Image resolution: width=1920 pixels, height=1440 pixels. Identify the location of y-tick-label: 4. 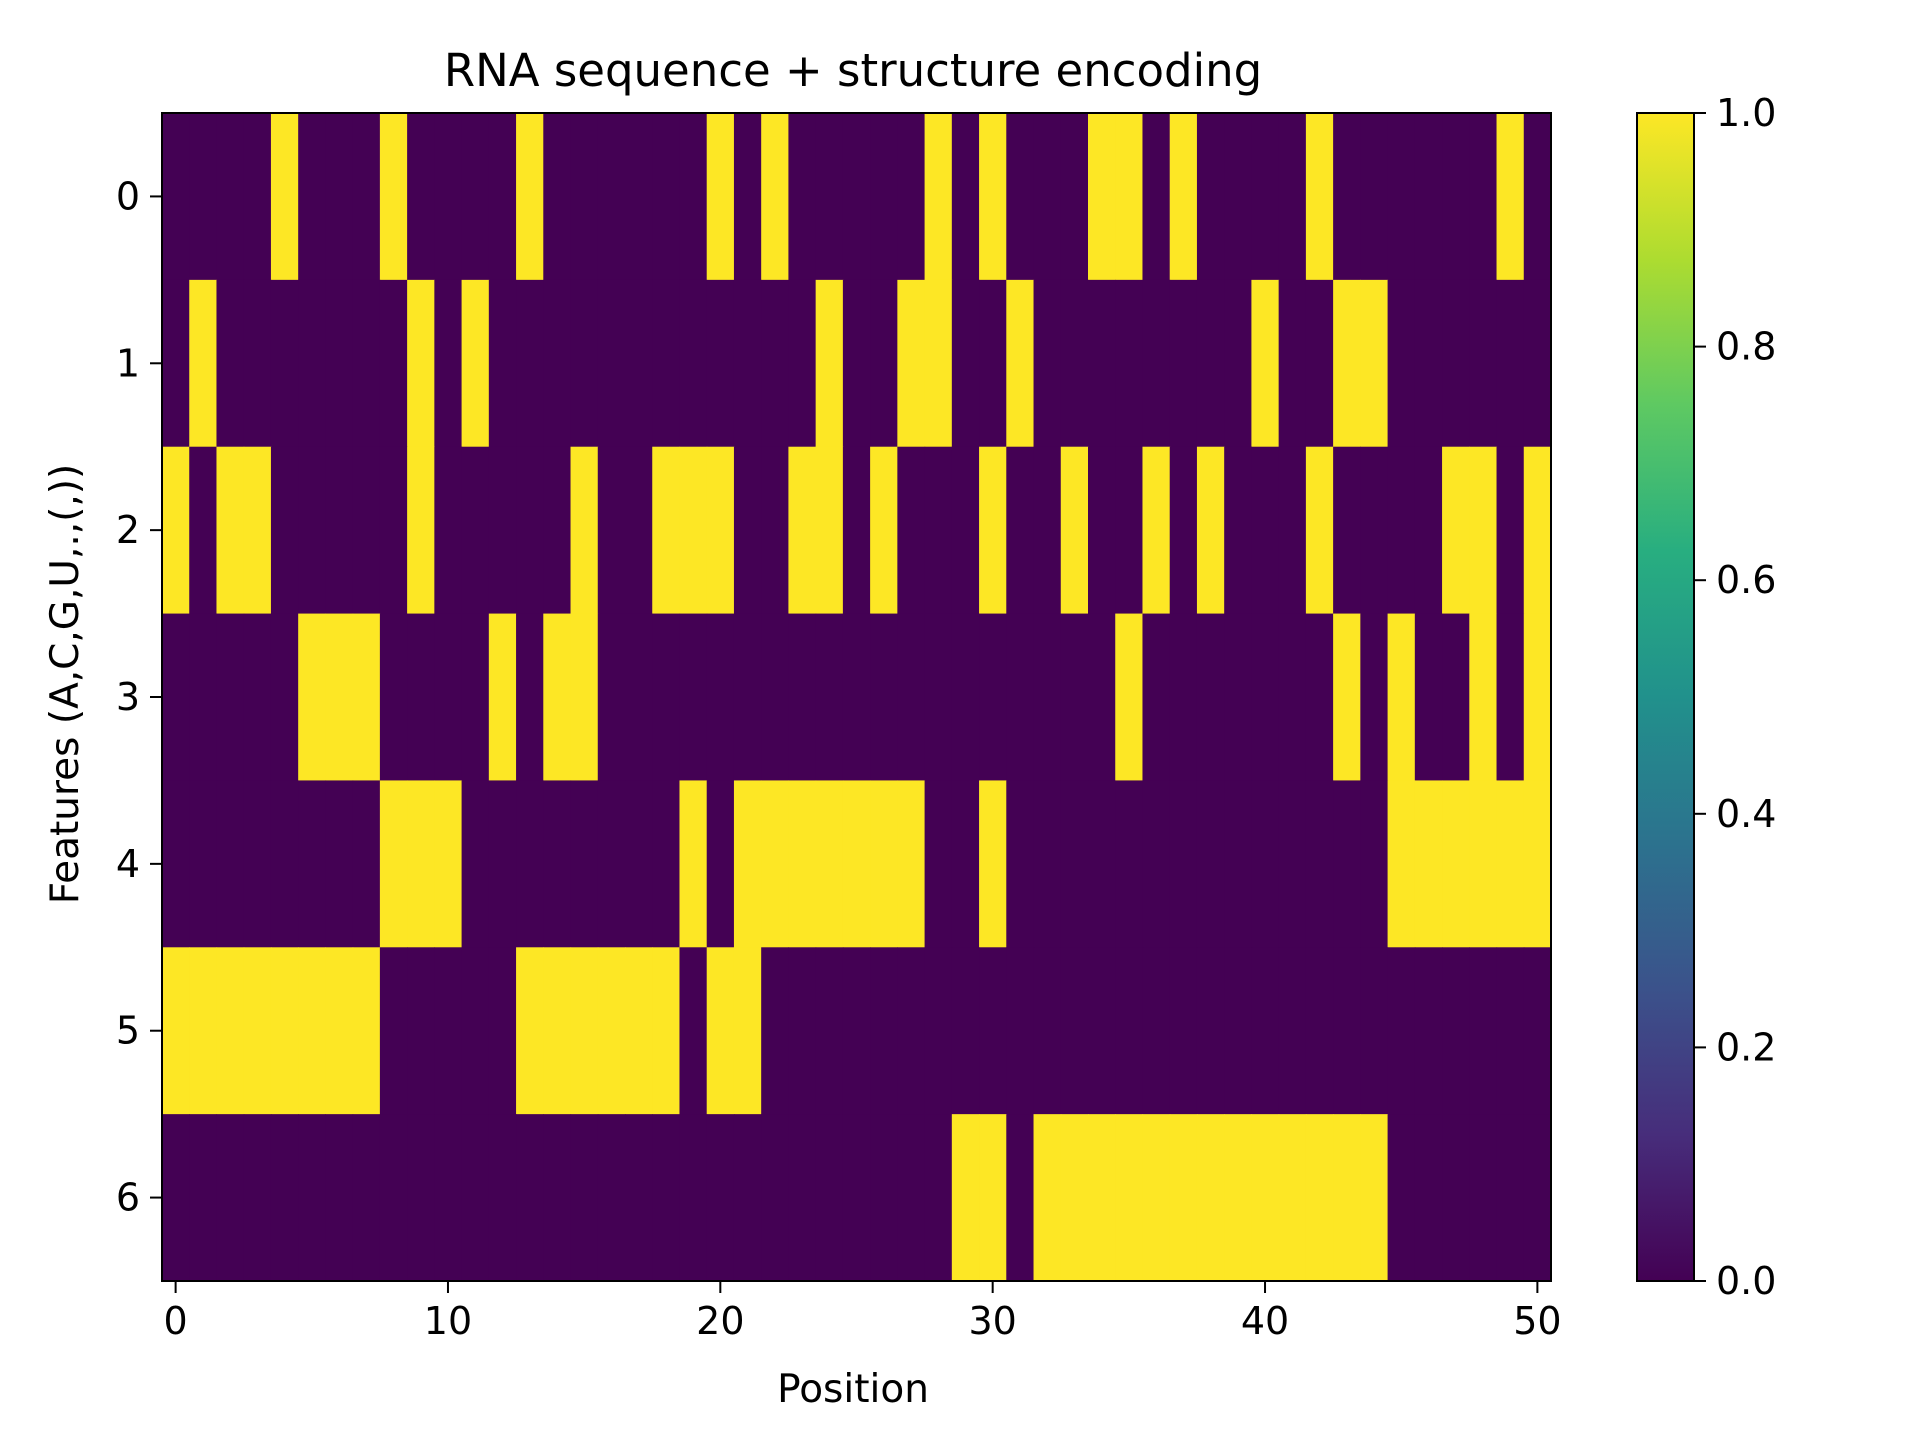
(128, 864).